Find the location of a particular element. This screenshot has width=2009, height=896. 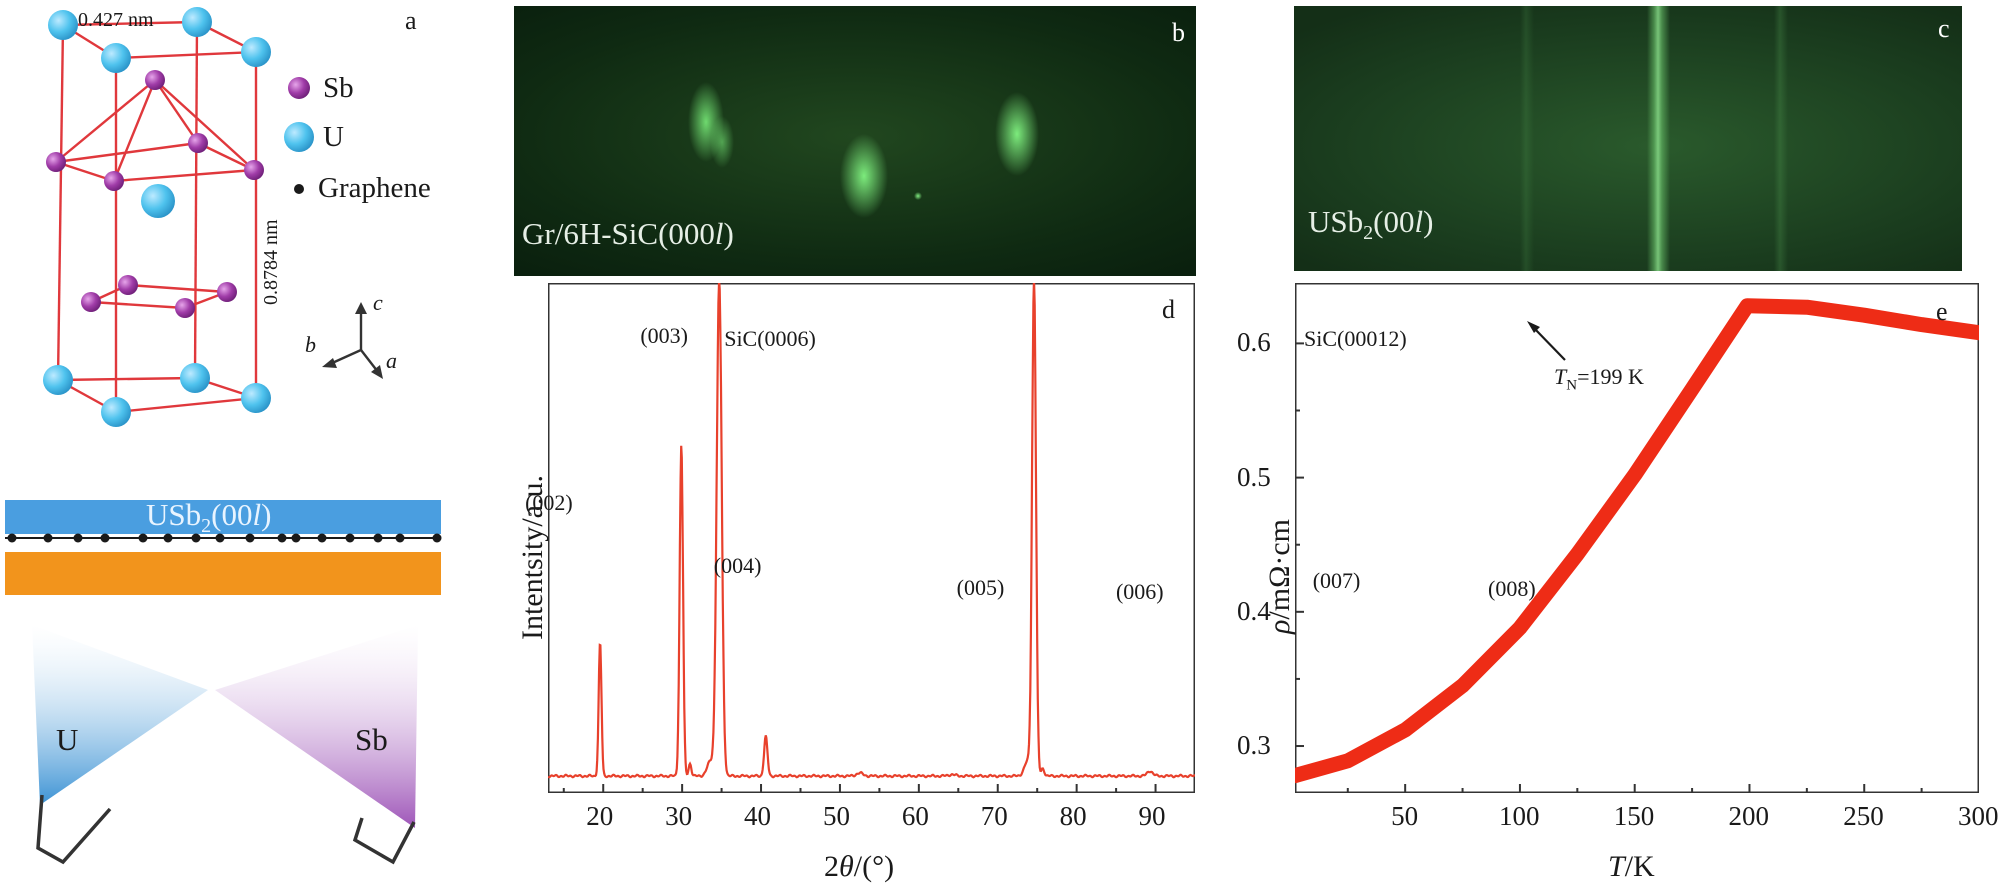

source-u-label: U is located at coordinates (67, 739).